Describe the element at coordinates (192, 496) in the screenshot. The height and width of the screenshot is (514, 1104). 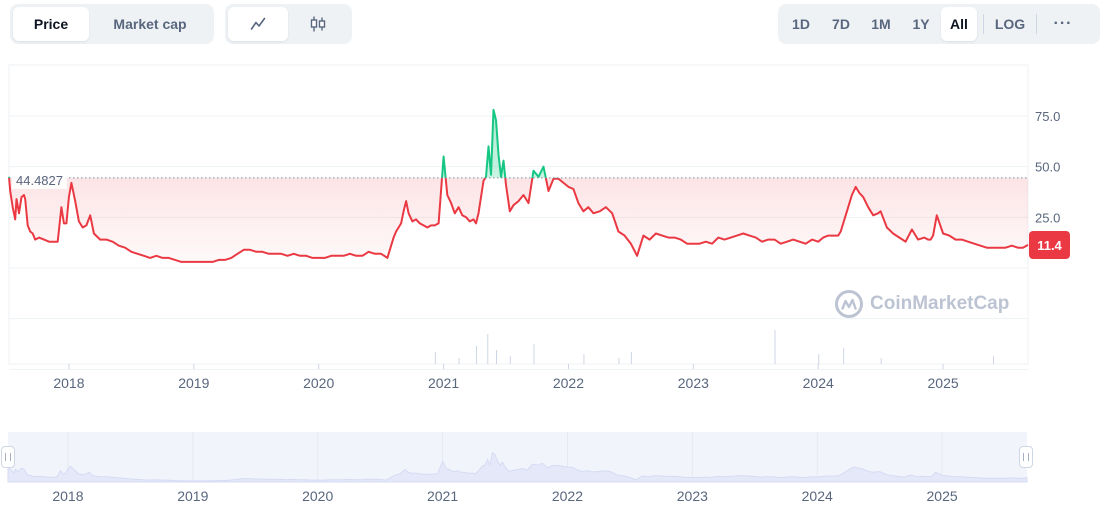
I see `navigator-x-label: 2019` at that location.